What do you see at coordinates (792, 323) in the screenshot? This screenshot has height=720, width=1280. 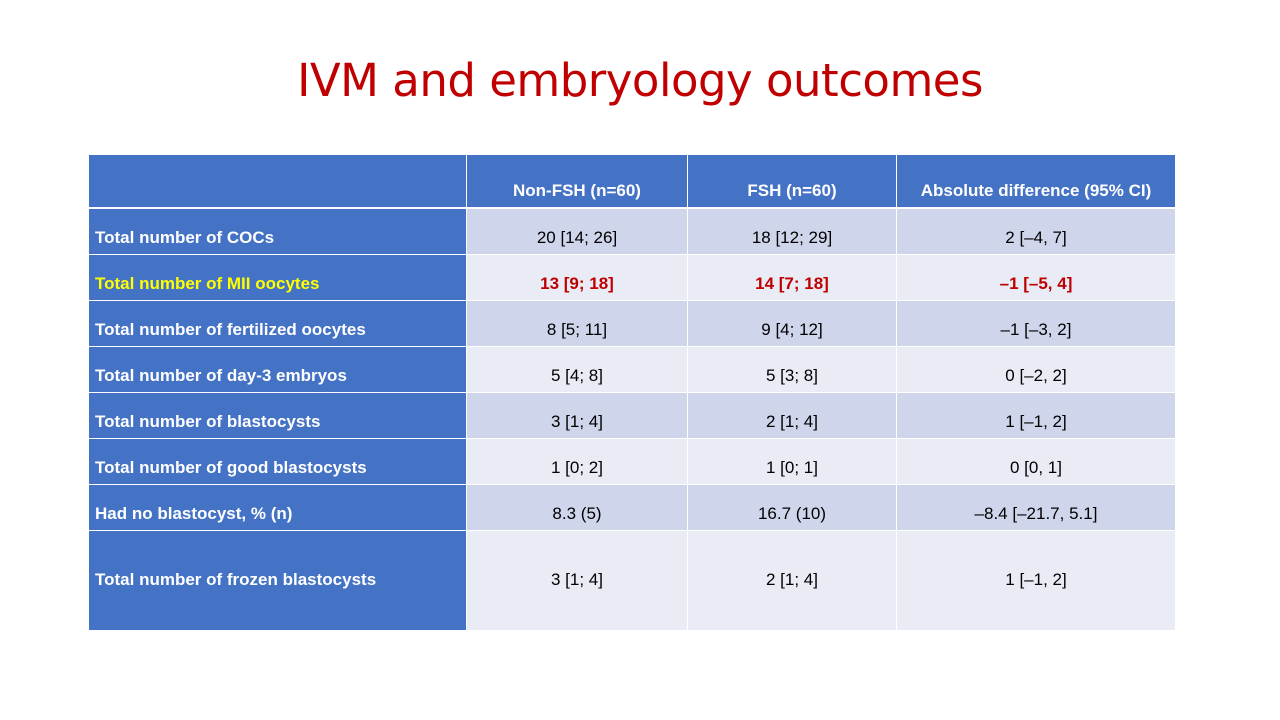 I see `fsh-value: 9 [4; 12]` at bounding box center [792, 323].